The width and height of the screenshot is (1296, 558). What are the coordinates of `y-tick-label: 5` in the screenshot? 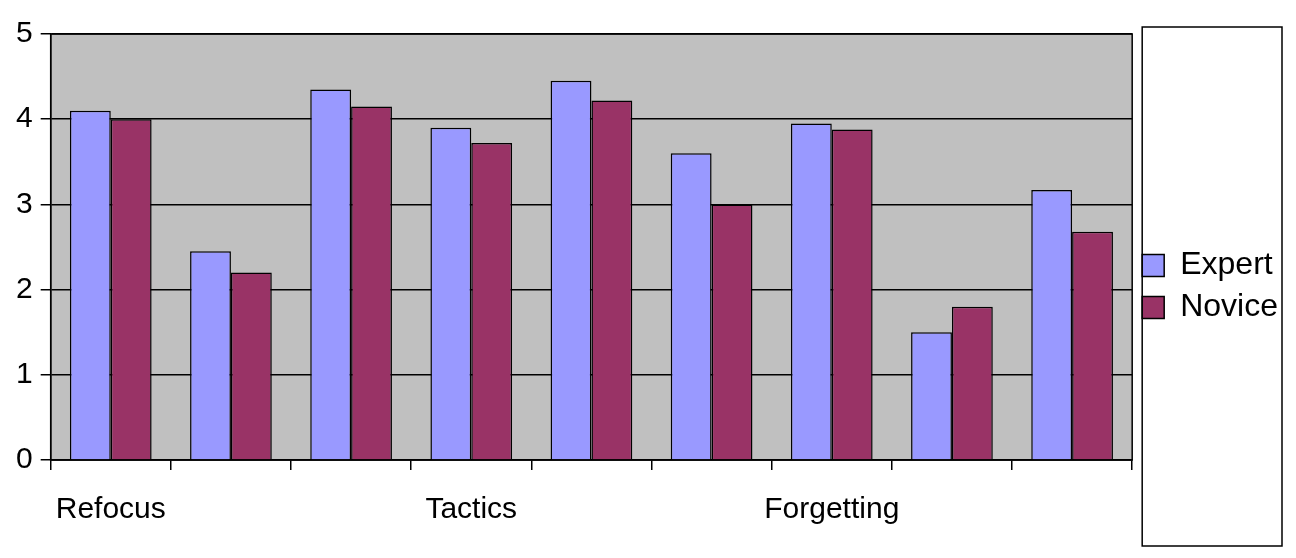 It's located at (24, 32).